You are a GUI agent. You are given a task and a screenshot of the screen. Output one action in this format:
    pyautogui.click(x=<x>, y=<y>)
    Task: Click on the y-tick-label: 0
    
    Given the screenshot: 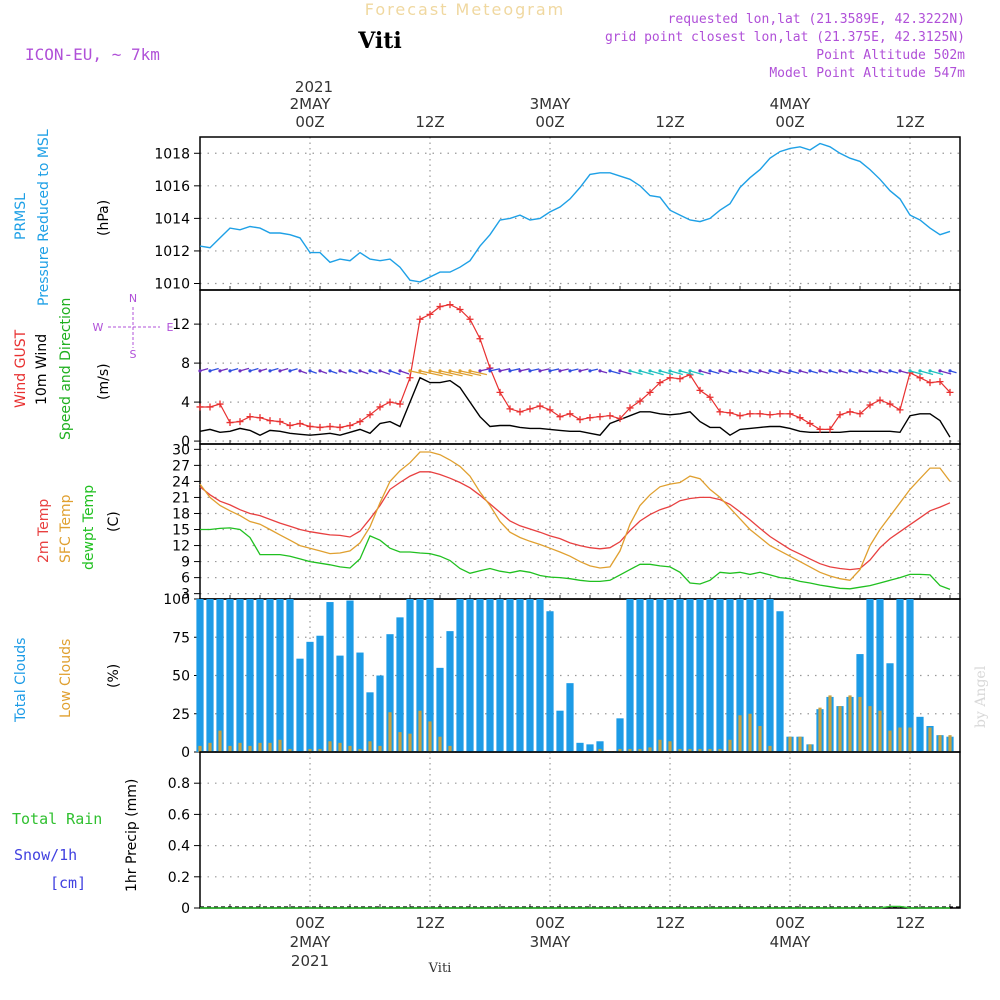 What is the action you would take?
    pyautogui.click(x=185, y=909)
    